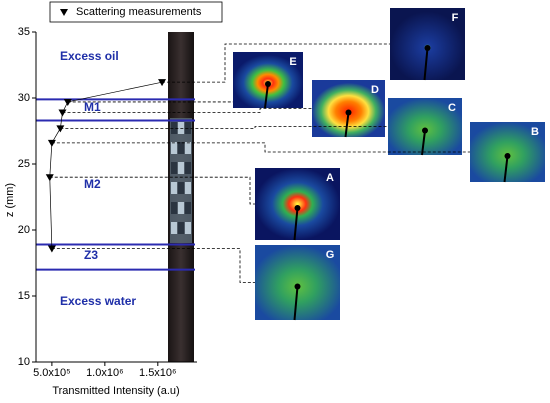 Image resolution: width=550 pixels, height=403 pixels. What do you see at coordinates (330, 255) in the screenshot?
I see `panel-label: G` at bounding box center [330, 255].